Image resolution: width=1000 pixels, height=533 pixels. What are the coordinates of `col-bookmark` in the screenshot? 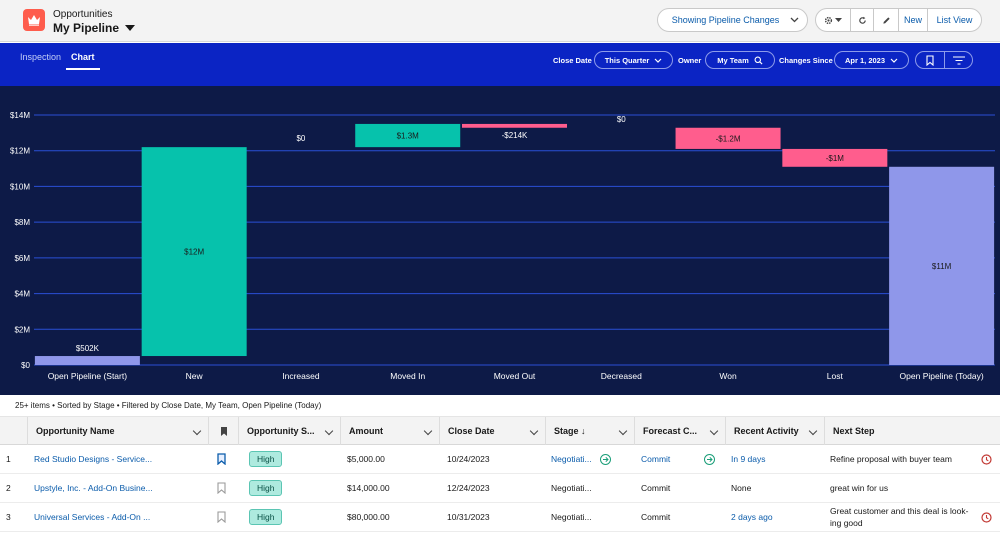 It's located at (223, 431).